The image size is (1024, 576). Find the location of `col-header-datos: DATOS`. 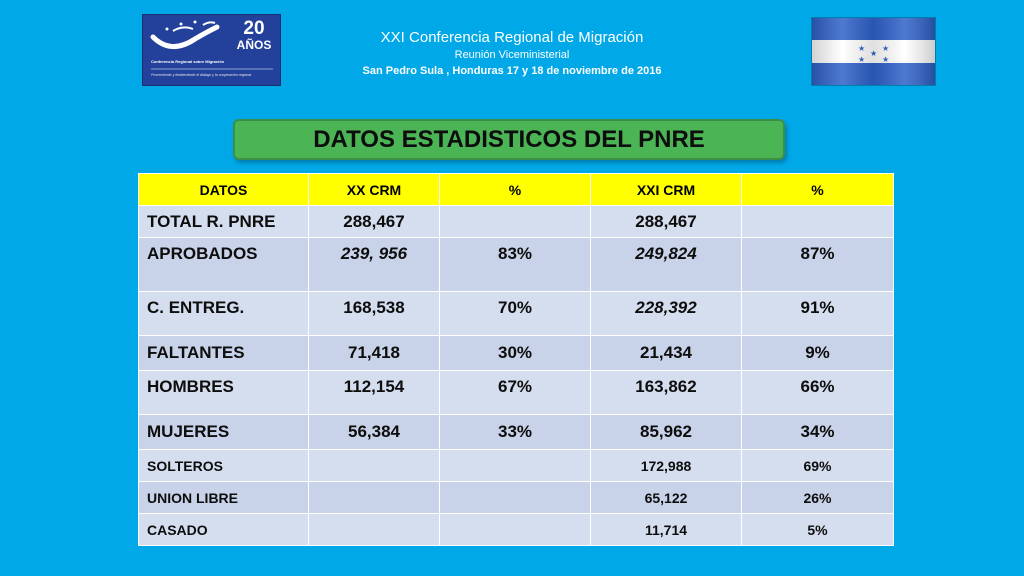

col-header-datos: DATOS is located at coordinates (223, 189).